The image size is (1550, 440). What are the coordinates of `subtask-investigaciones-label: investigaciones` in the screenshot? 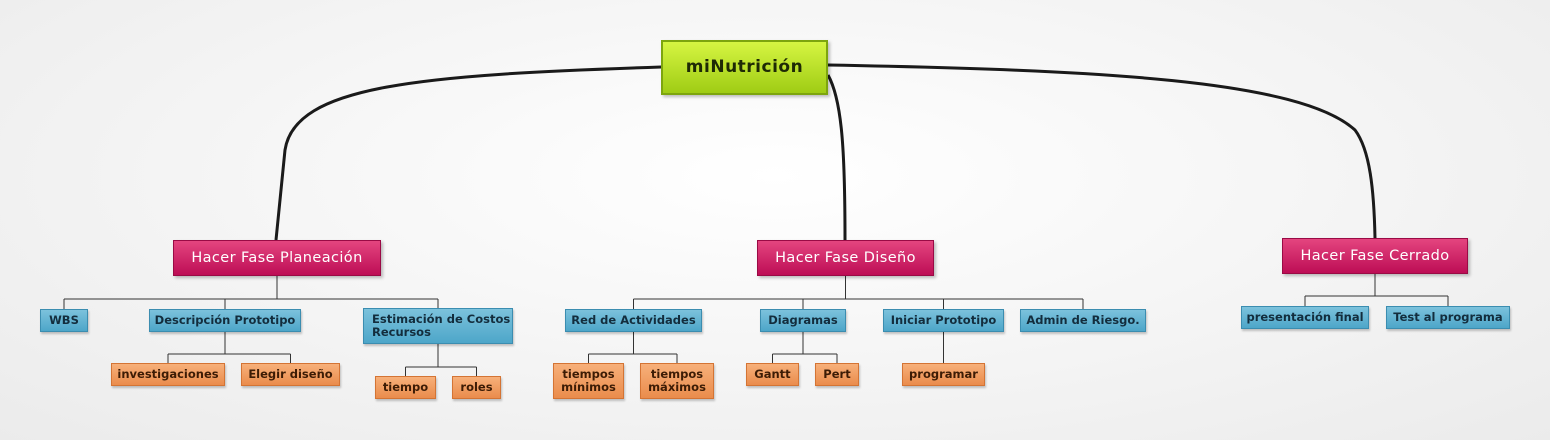 It's located at (168, 373).